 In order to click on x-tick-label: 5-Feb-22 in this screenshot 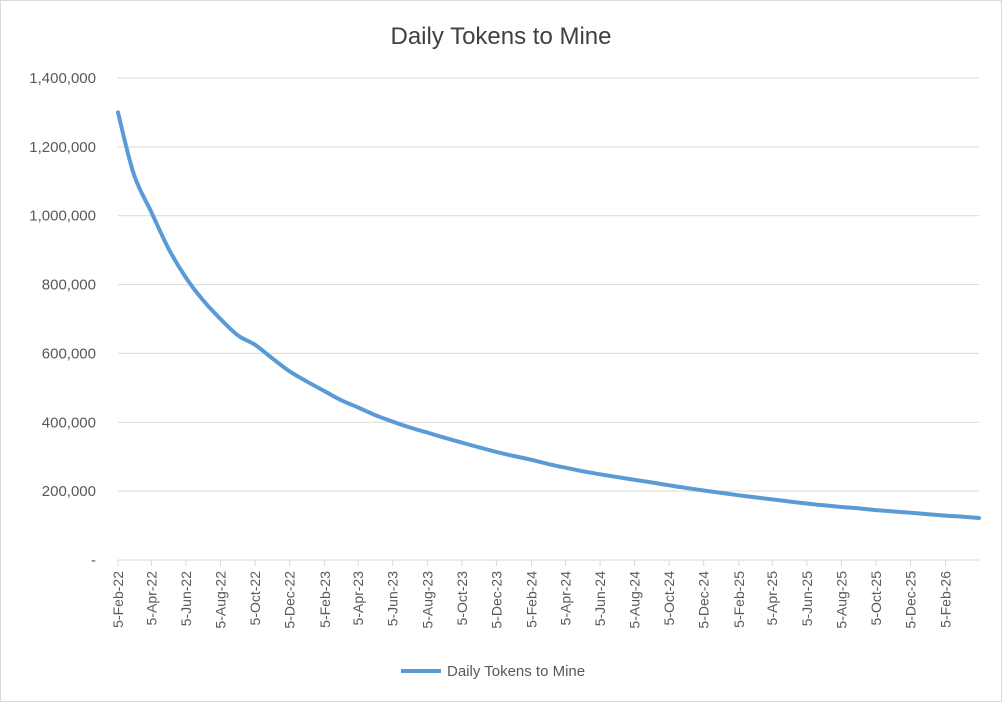, I will do `click(118, 599)`.